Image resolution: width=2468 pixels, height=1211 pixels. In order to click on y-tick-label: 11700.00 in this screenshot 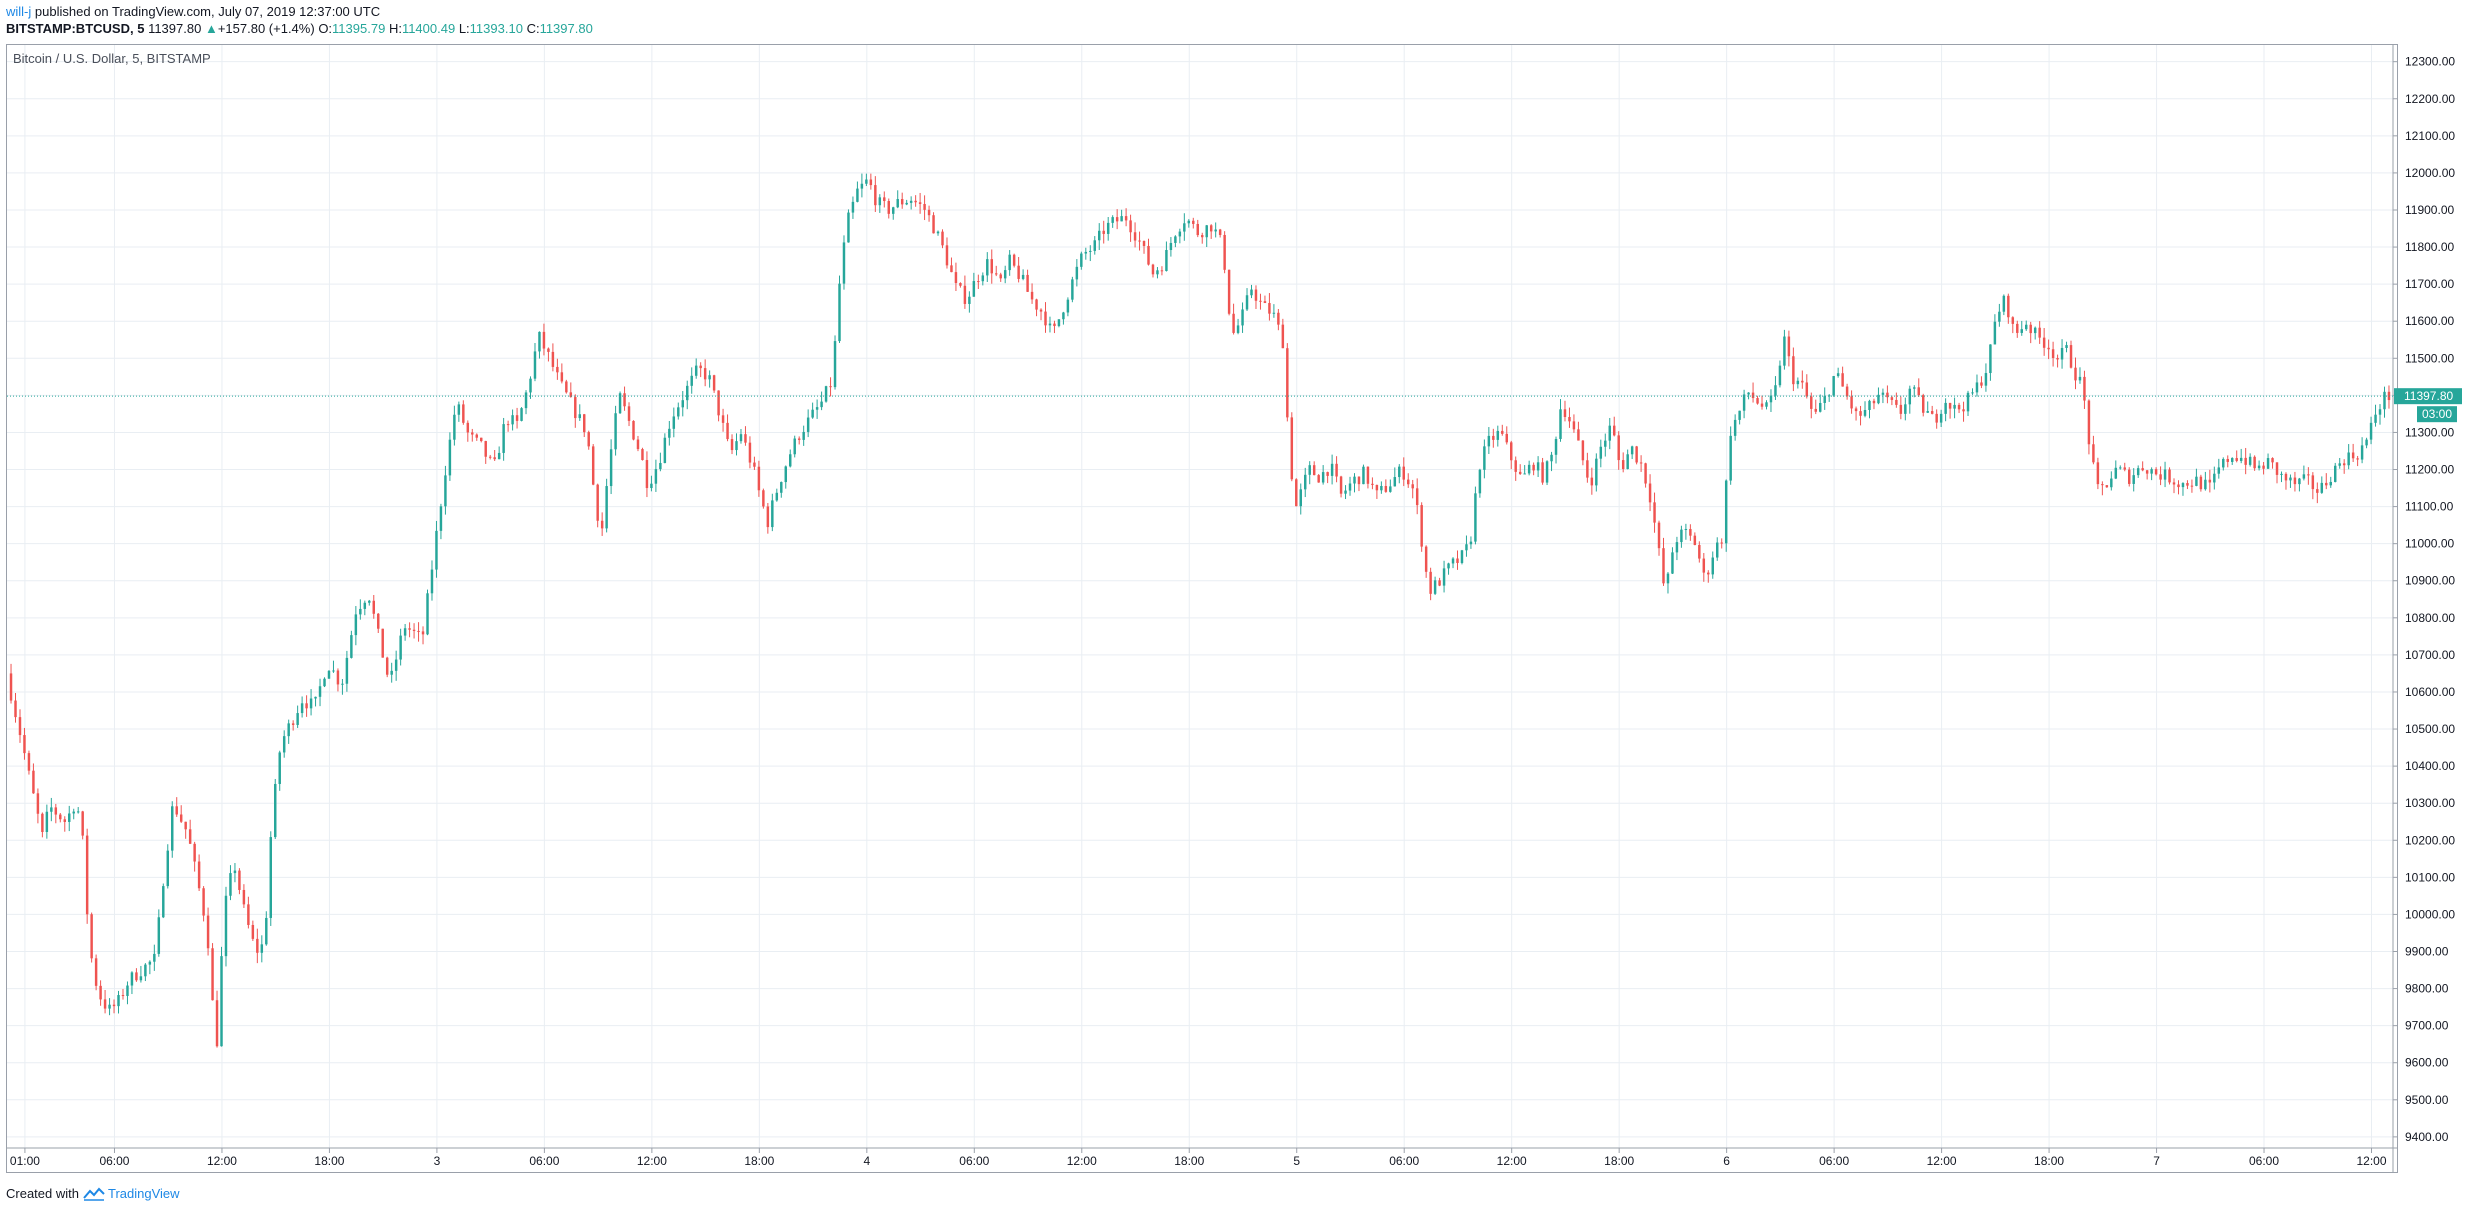, I will do `click(2429, 284)`.